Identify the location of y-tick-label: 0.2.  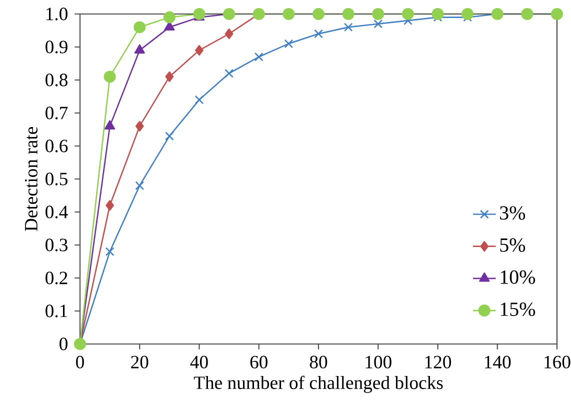
(57, 278).